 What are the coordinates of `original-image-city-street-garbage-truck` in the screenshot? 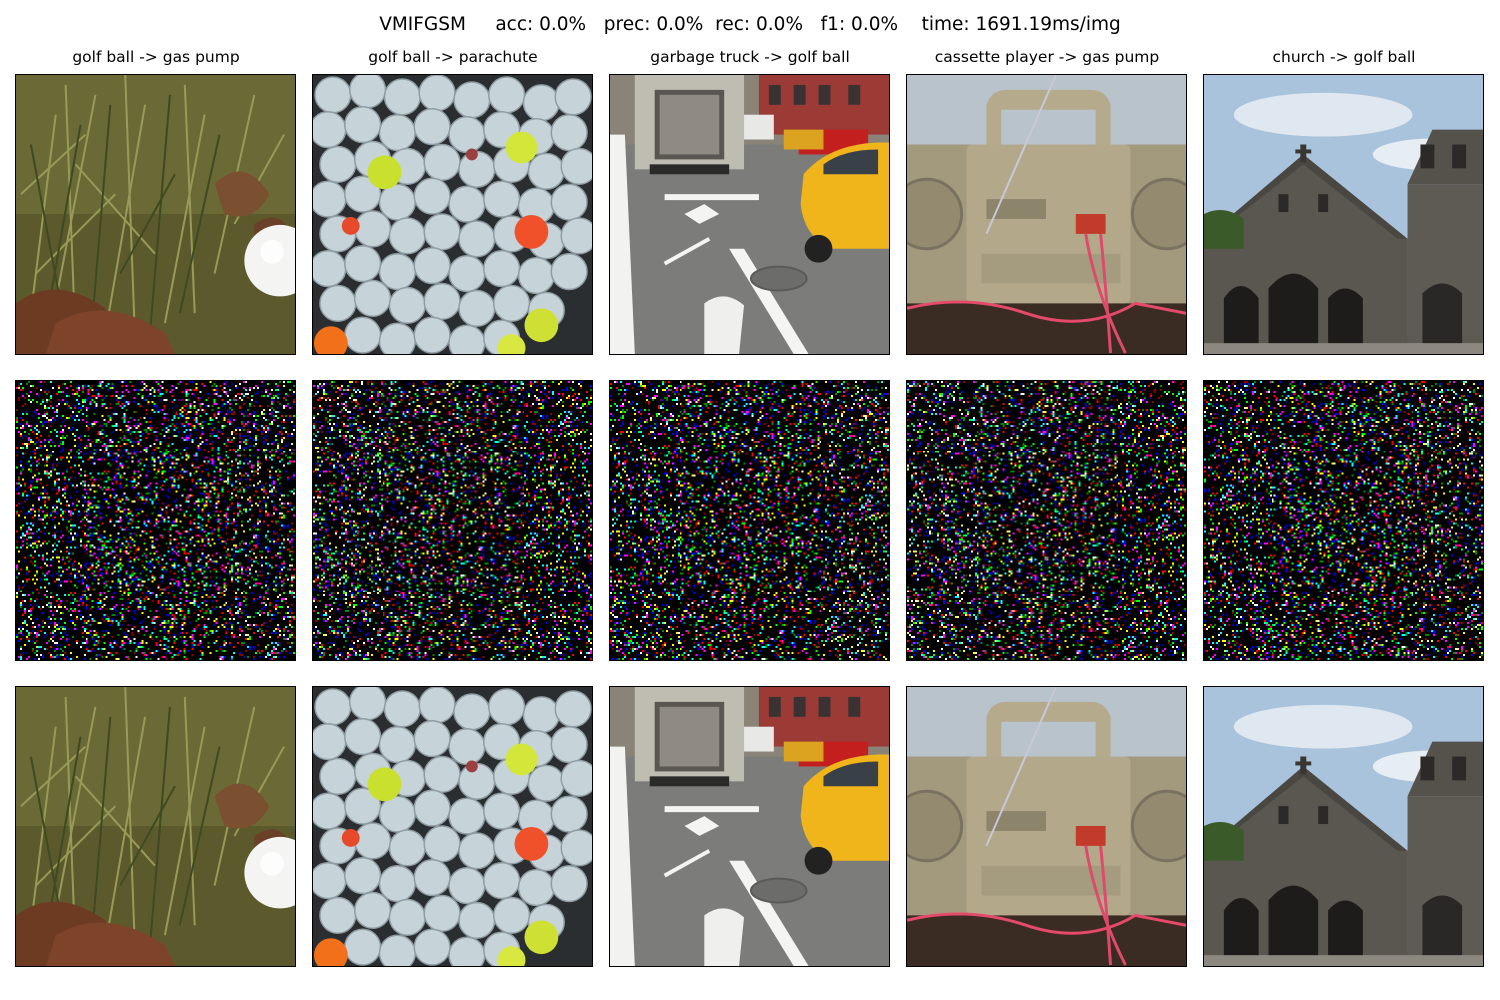 It's located at (749, 214).